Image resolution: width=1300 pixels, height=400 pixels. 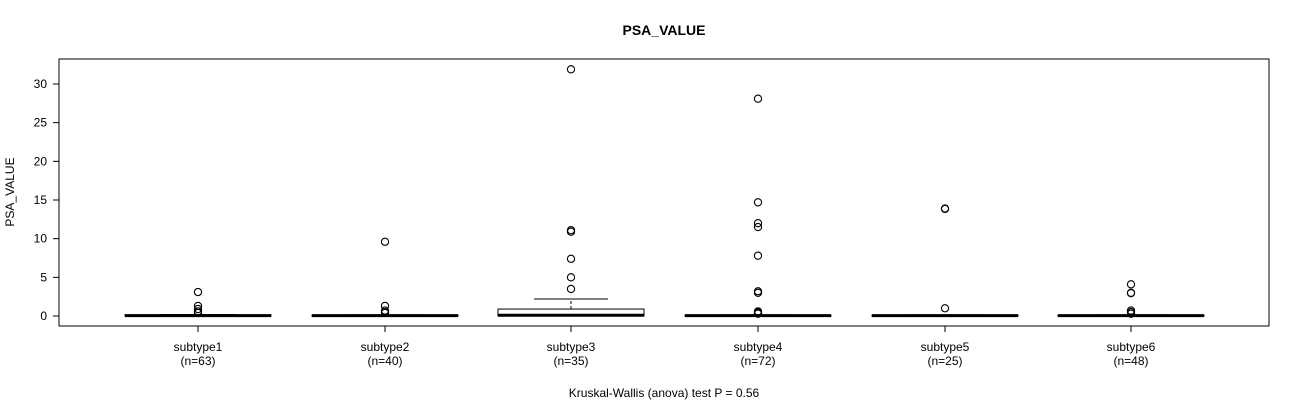 What do you see at coordinates (570, 361) in the screenshot?
I see `count-label: (n=35)` at bounding box center [570, 361].